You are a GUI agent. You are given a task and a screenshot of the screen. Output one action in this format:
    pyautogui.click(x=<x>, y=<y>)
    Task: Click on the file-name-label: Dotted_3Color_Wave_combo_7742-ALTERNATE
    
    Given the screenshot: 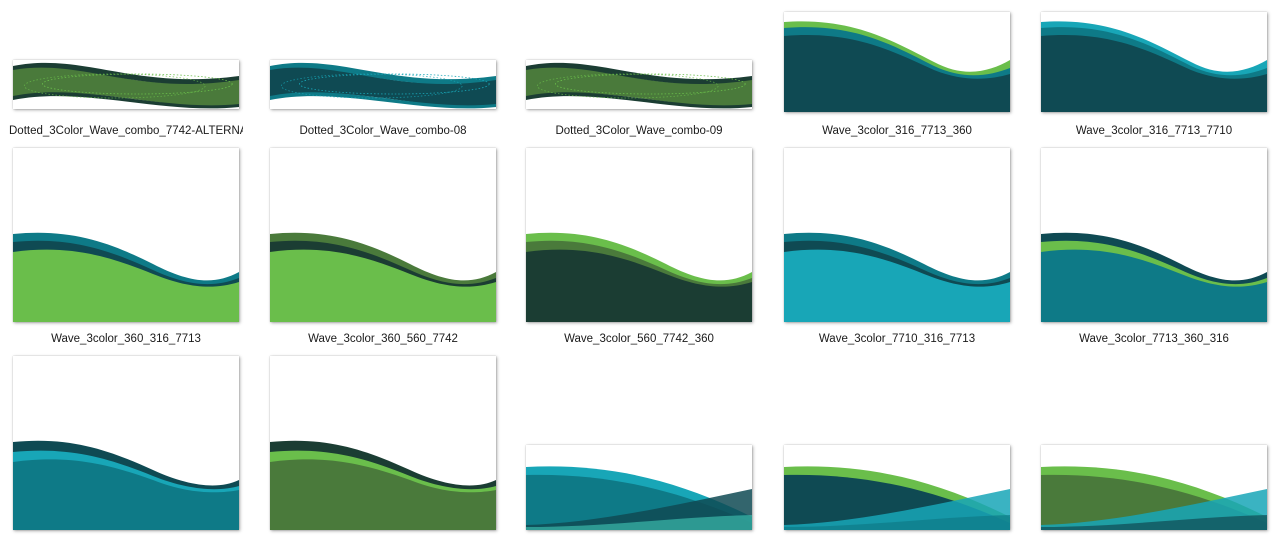 What is the action you would take?
    pyautogui.click(x=126, y=131)
    